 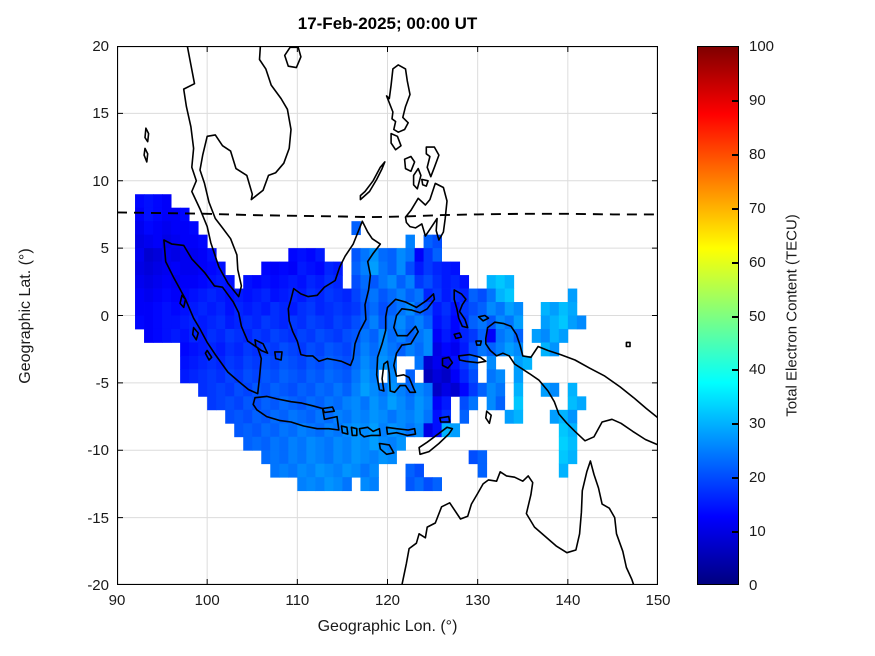 I want to click on plot-title: 17-Feb-2025; 00:00 UT, so click(x=387, y=23).